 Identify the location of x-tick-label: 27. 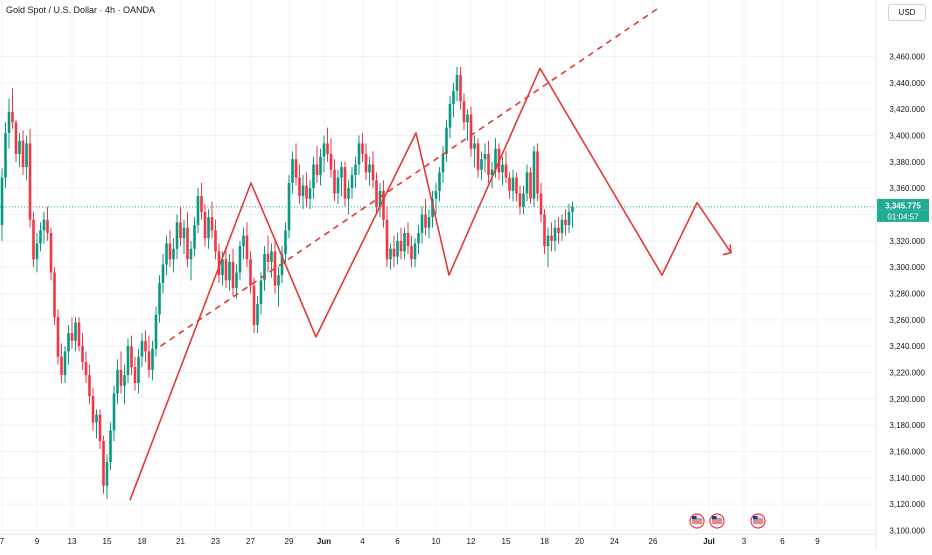
(250, 541).